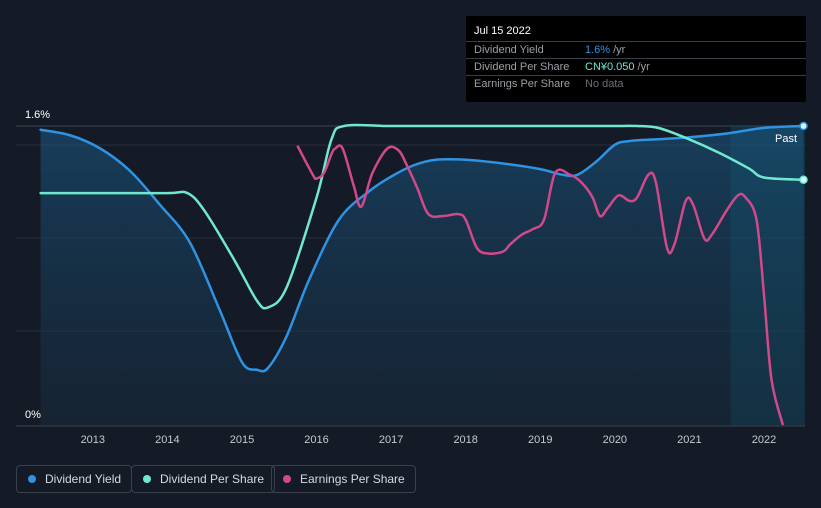  What do you see at coordinates (617, 67) in the screenshot?
I see `tooltip-value: CN¥0.050/yr` at bounding box center [617, 67].